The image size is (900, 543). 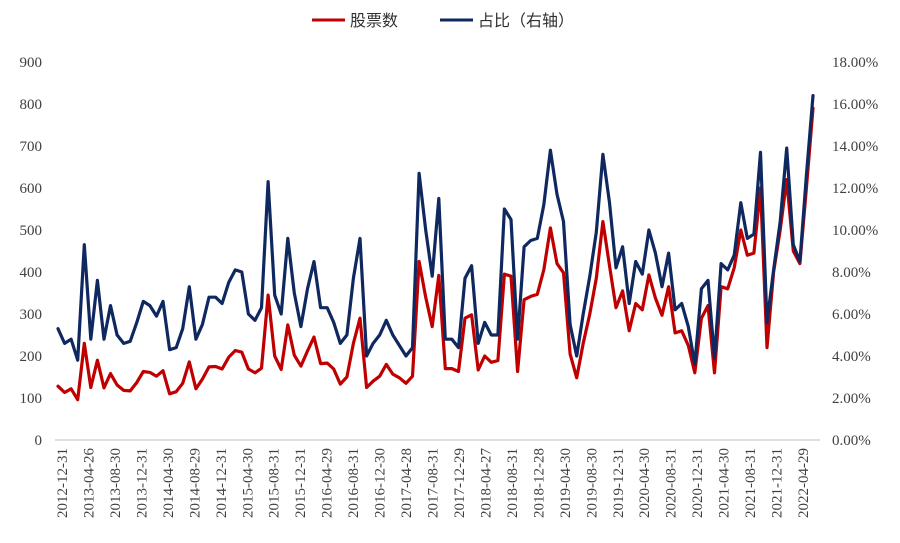 What do you see at coordinates (855, 105) in the screenshot?
I see `y-right-tick-label: 16.00%` at bounding box center [855, 105].